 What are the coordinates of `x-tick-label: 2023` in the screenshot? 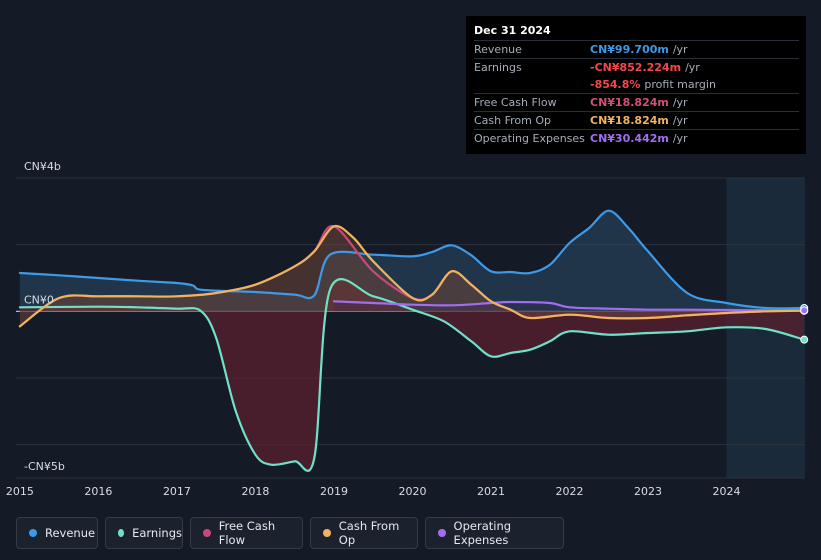 It's located at (648, 491).